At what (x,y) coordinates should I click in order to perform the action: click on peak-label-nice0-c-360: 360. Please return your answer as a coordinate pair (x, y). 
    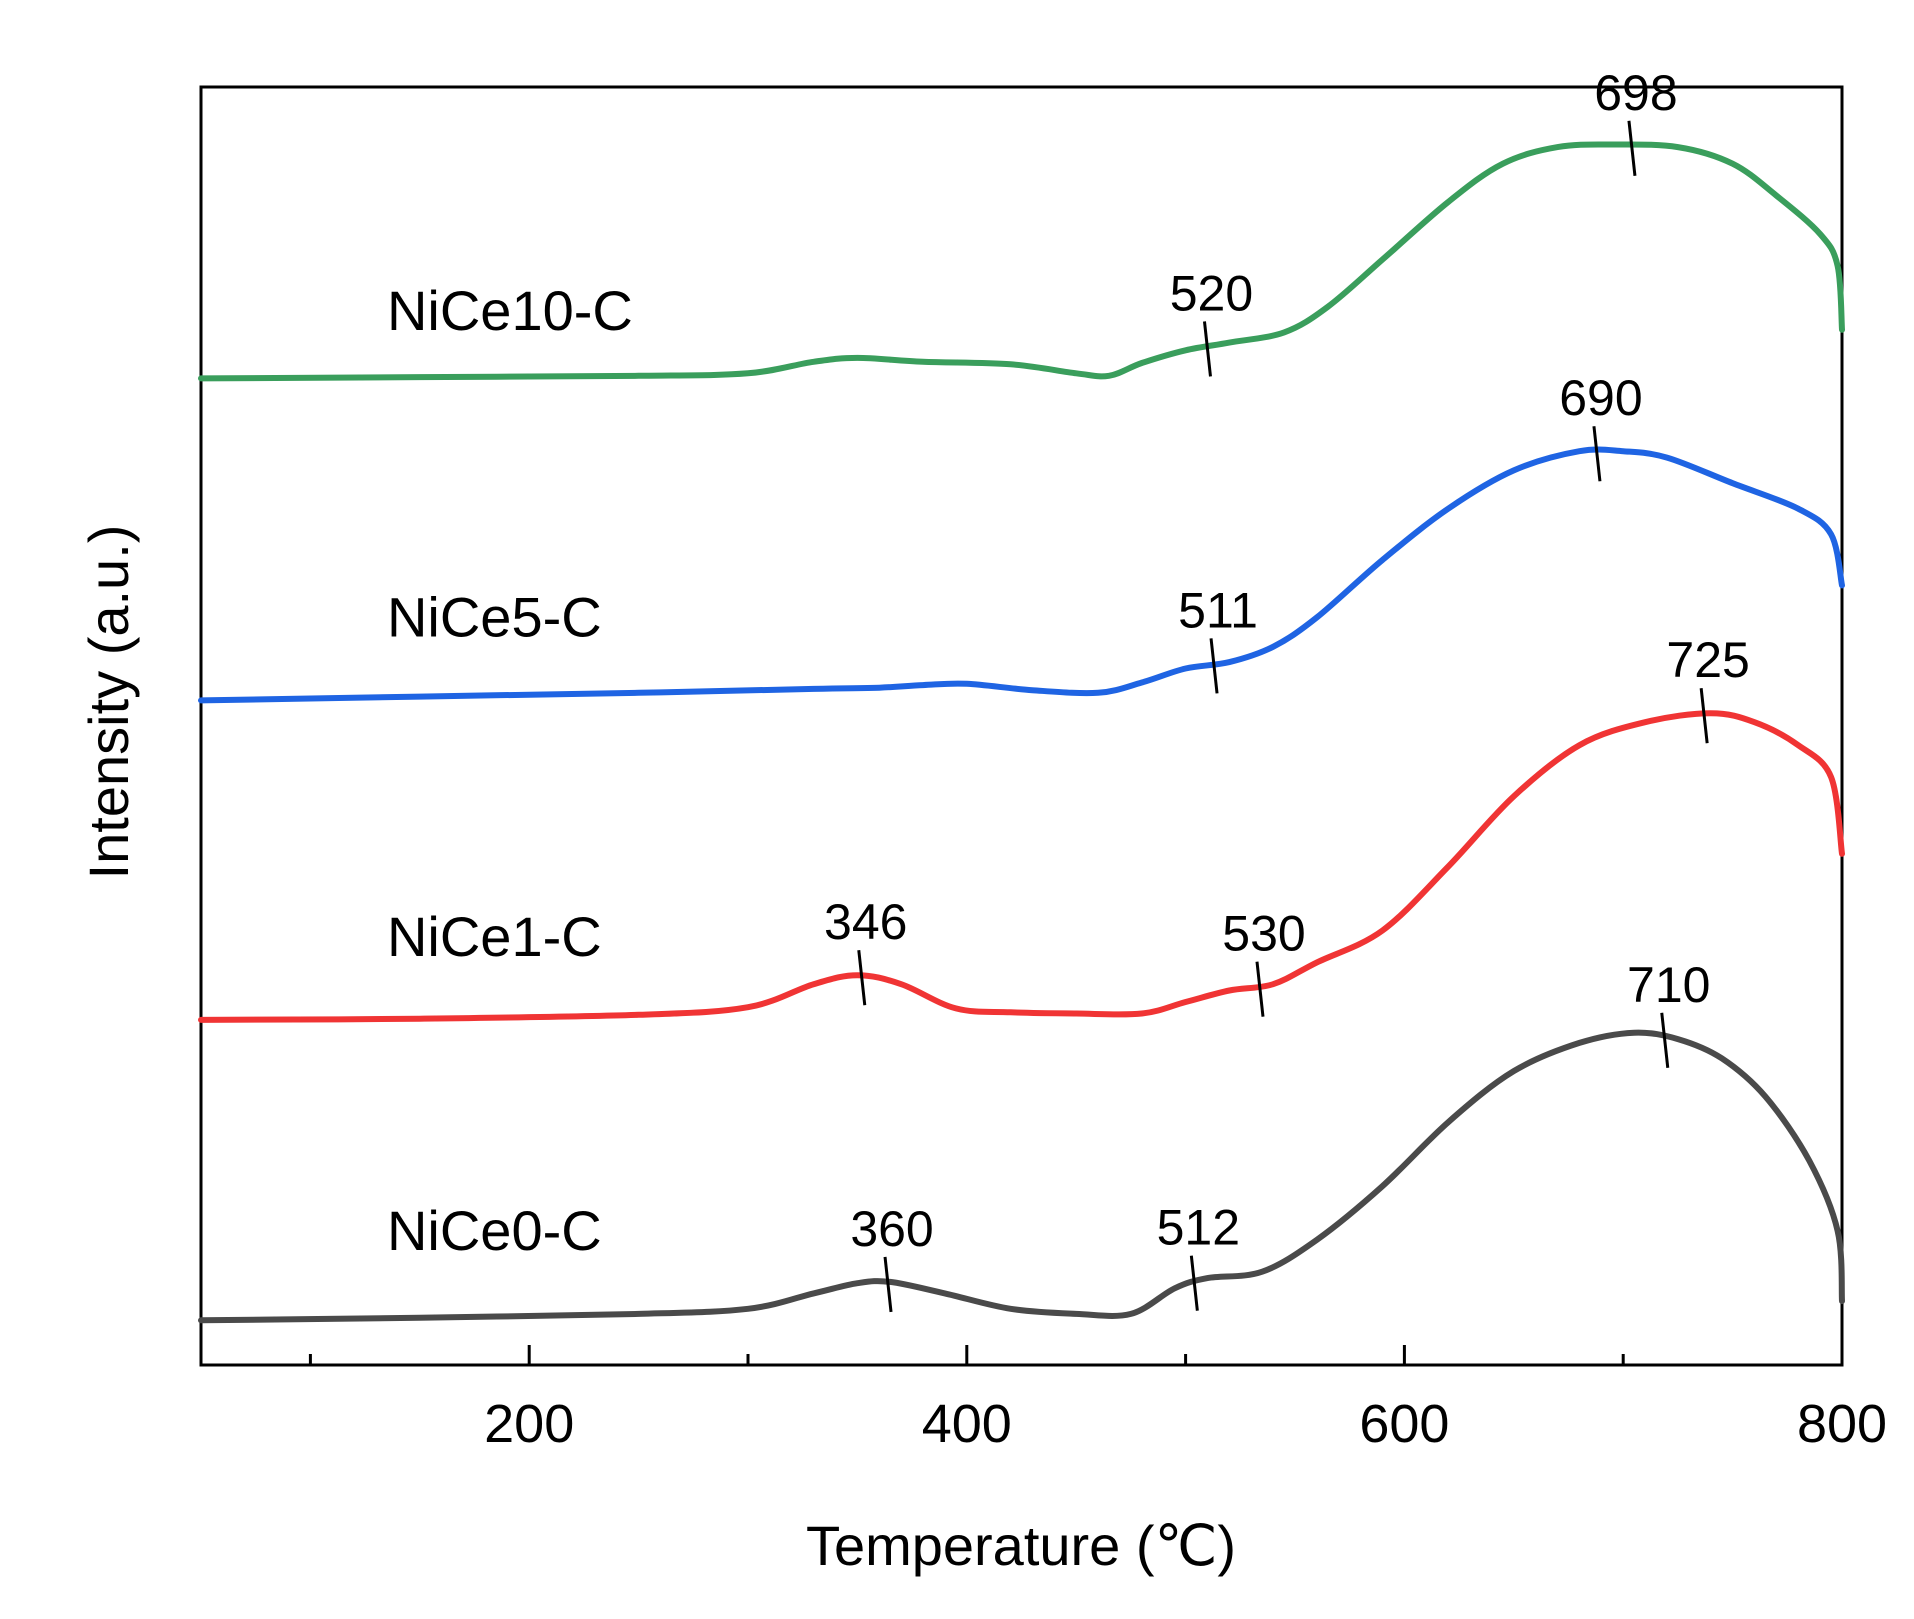
    Looking at the image, I should click on (891, 1229).